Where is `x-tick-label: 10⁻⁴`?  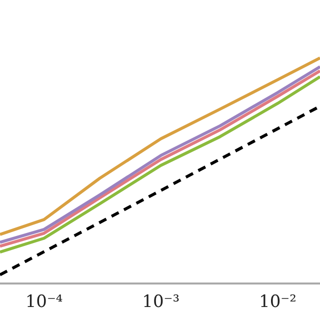 x-tick-label: 10⁻⁴ is located at coordinates (44, 302).